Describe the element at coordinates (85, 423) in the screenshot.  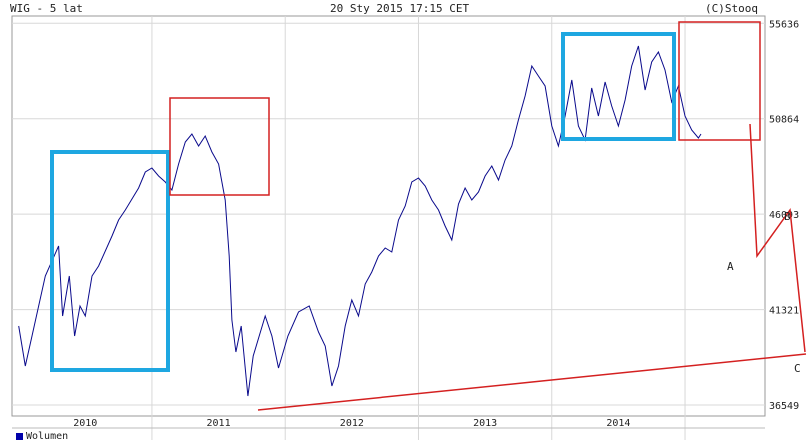
I see `x-tick-label: 2010` at that location.